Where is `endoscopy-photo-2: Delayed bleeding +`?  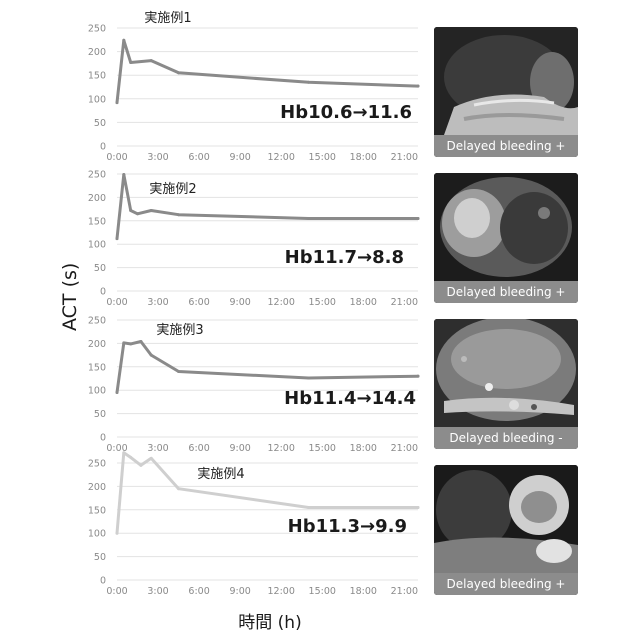 endoscopy-photo-2: Delayed bleeding + is located at coordinates (506, 238).